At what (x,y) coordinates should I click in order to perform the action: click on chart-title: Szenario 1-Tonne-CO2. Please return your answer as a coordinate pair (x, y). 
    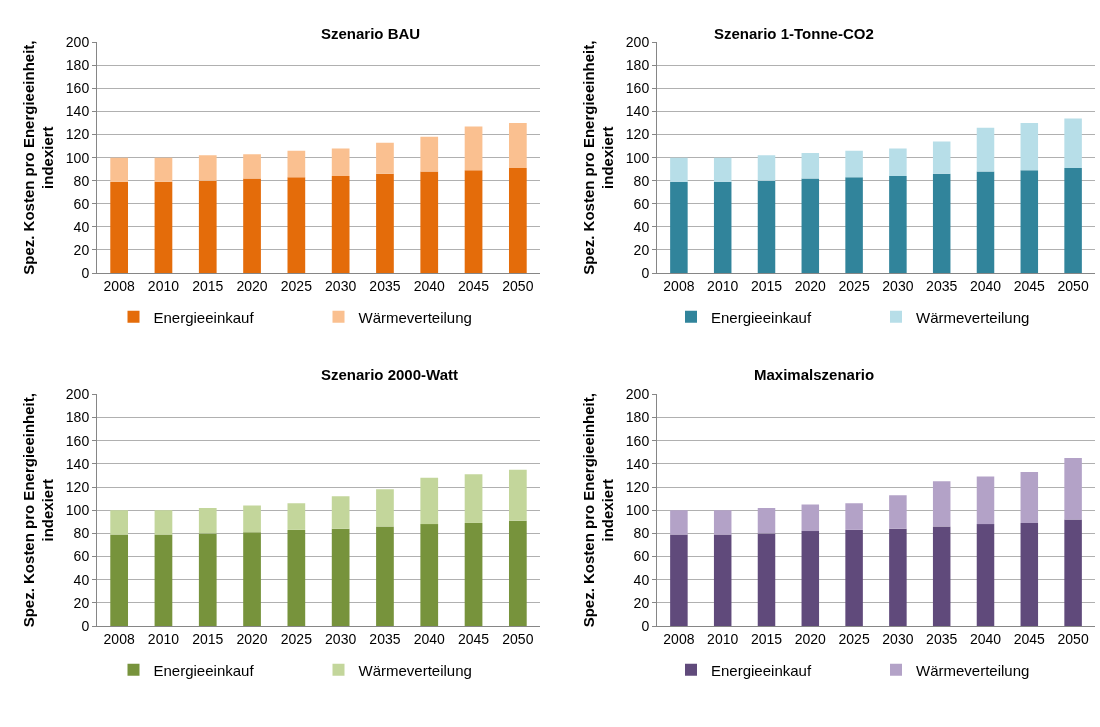
    Looking at the image, I should click on (794, 33).